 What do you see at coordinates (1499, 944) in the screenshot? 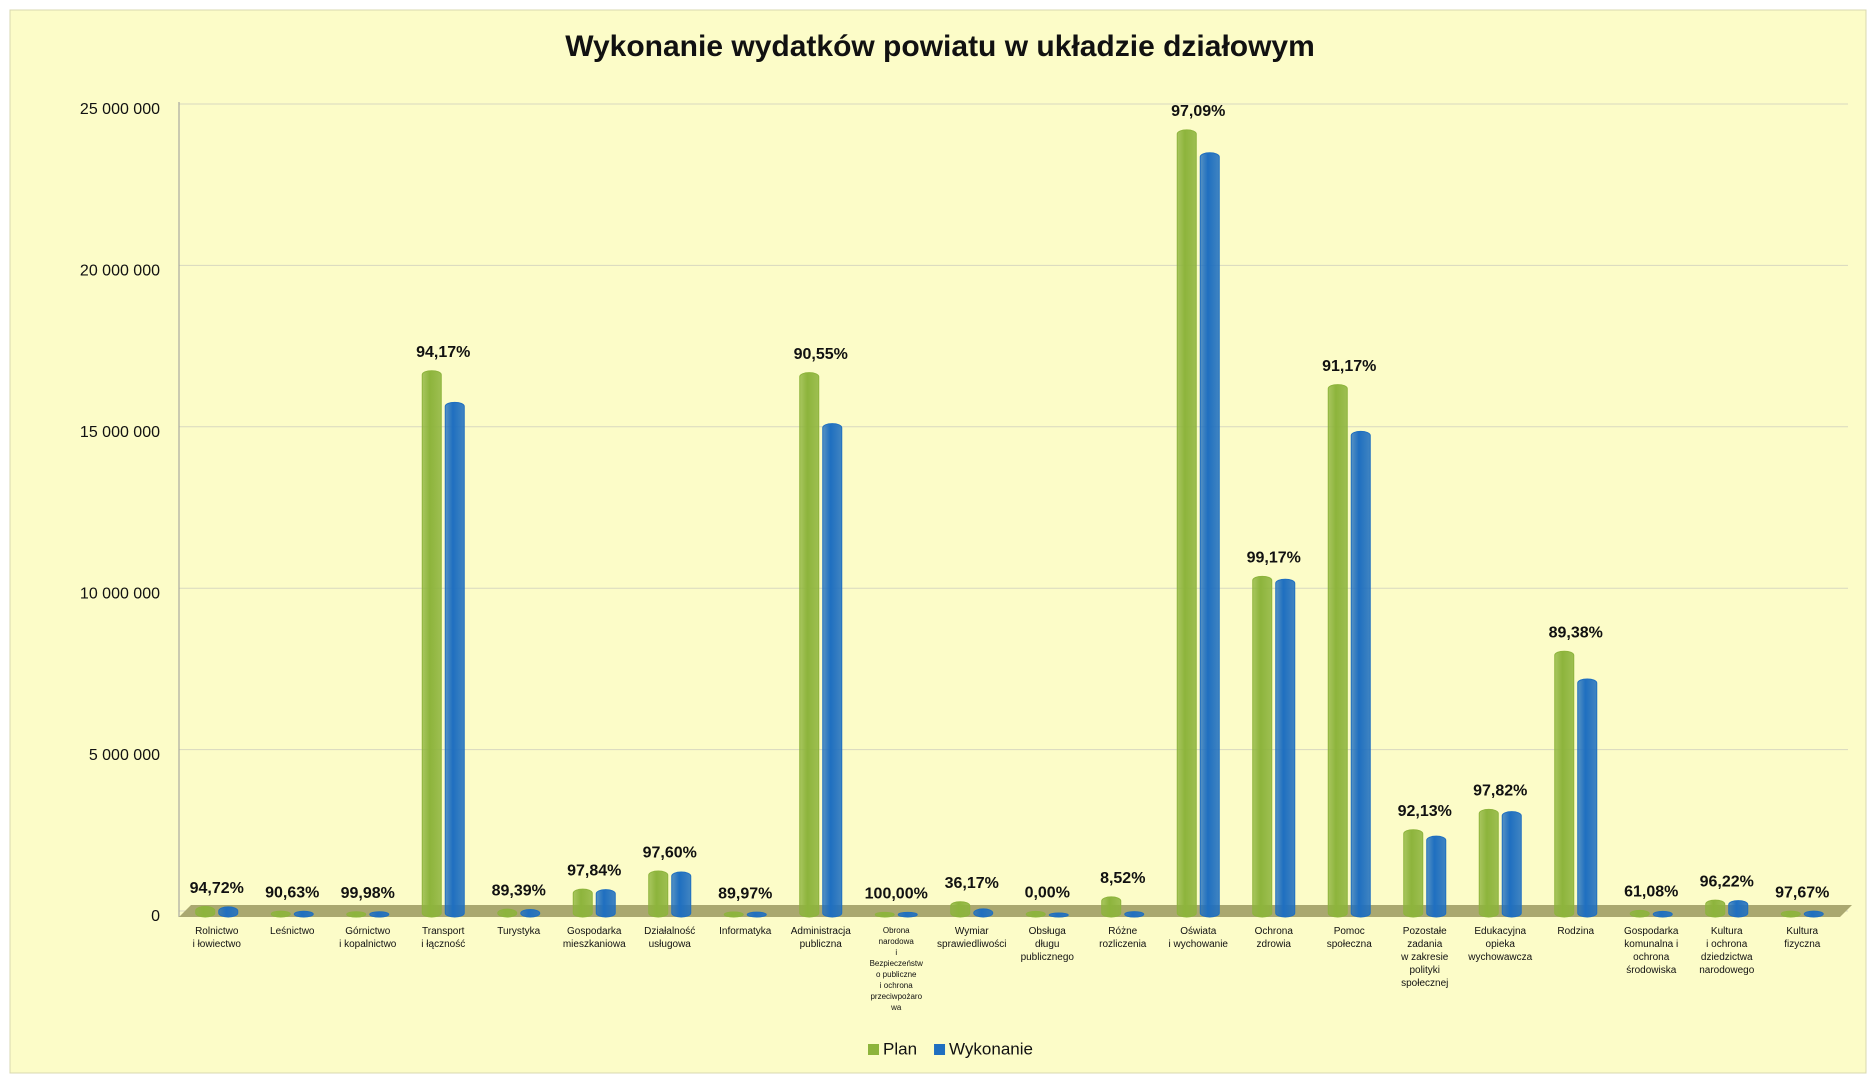
I see `x-tick-label: Edukacyjna opieka wychowawcza` at bounding box center [1499, 944].